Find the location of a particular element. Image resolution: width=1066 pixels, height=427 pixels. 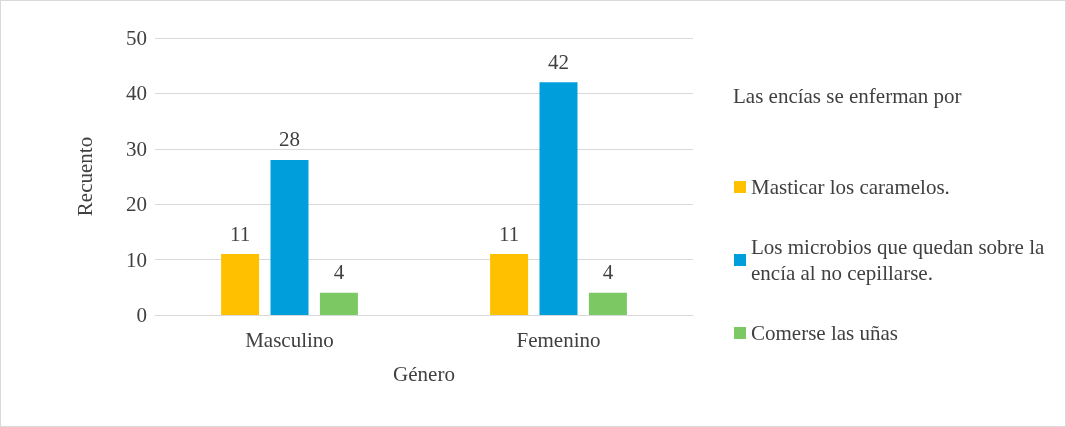

y-tick-label: 30 is located at coordinates (136, 148).